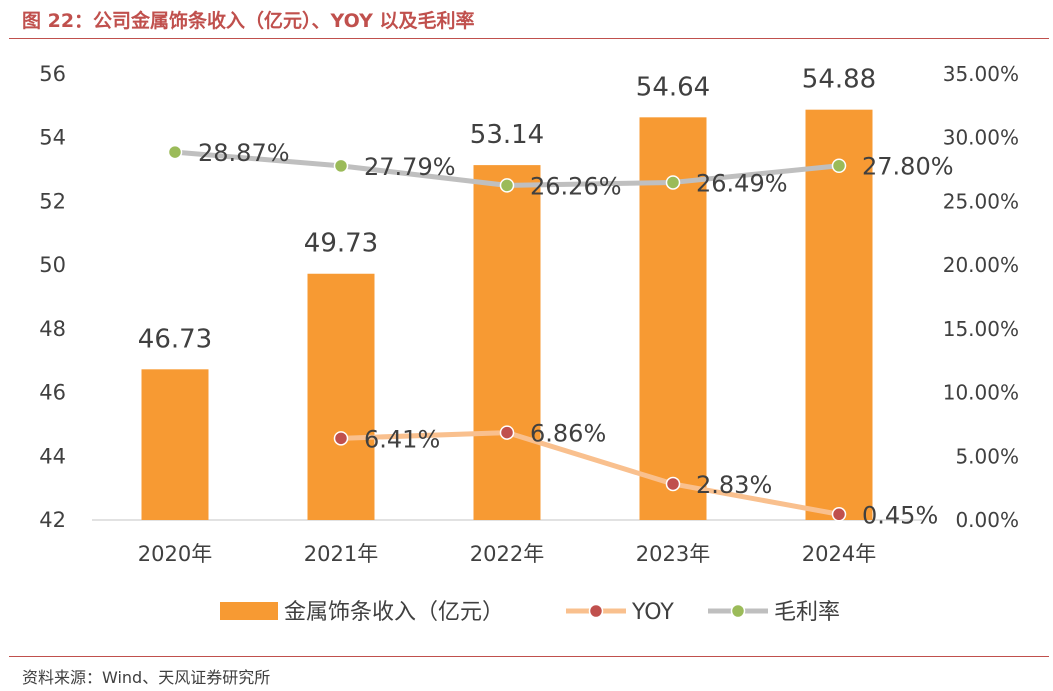  I want to click on y-right-tick-label: 15.00%, so click(981, 329).